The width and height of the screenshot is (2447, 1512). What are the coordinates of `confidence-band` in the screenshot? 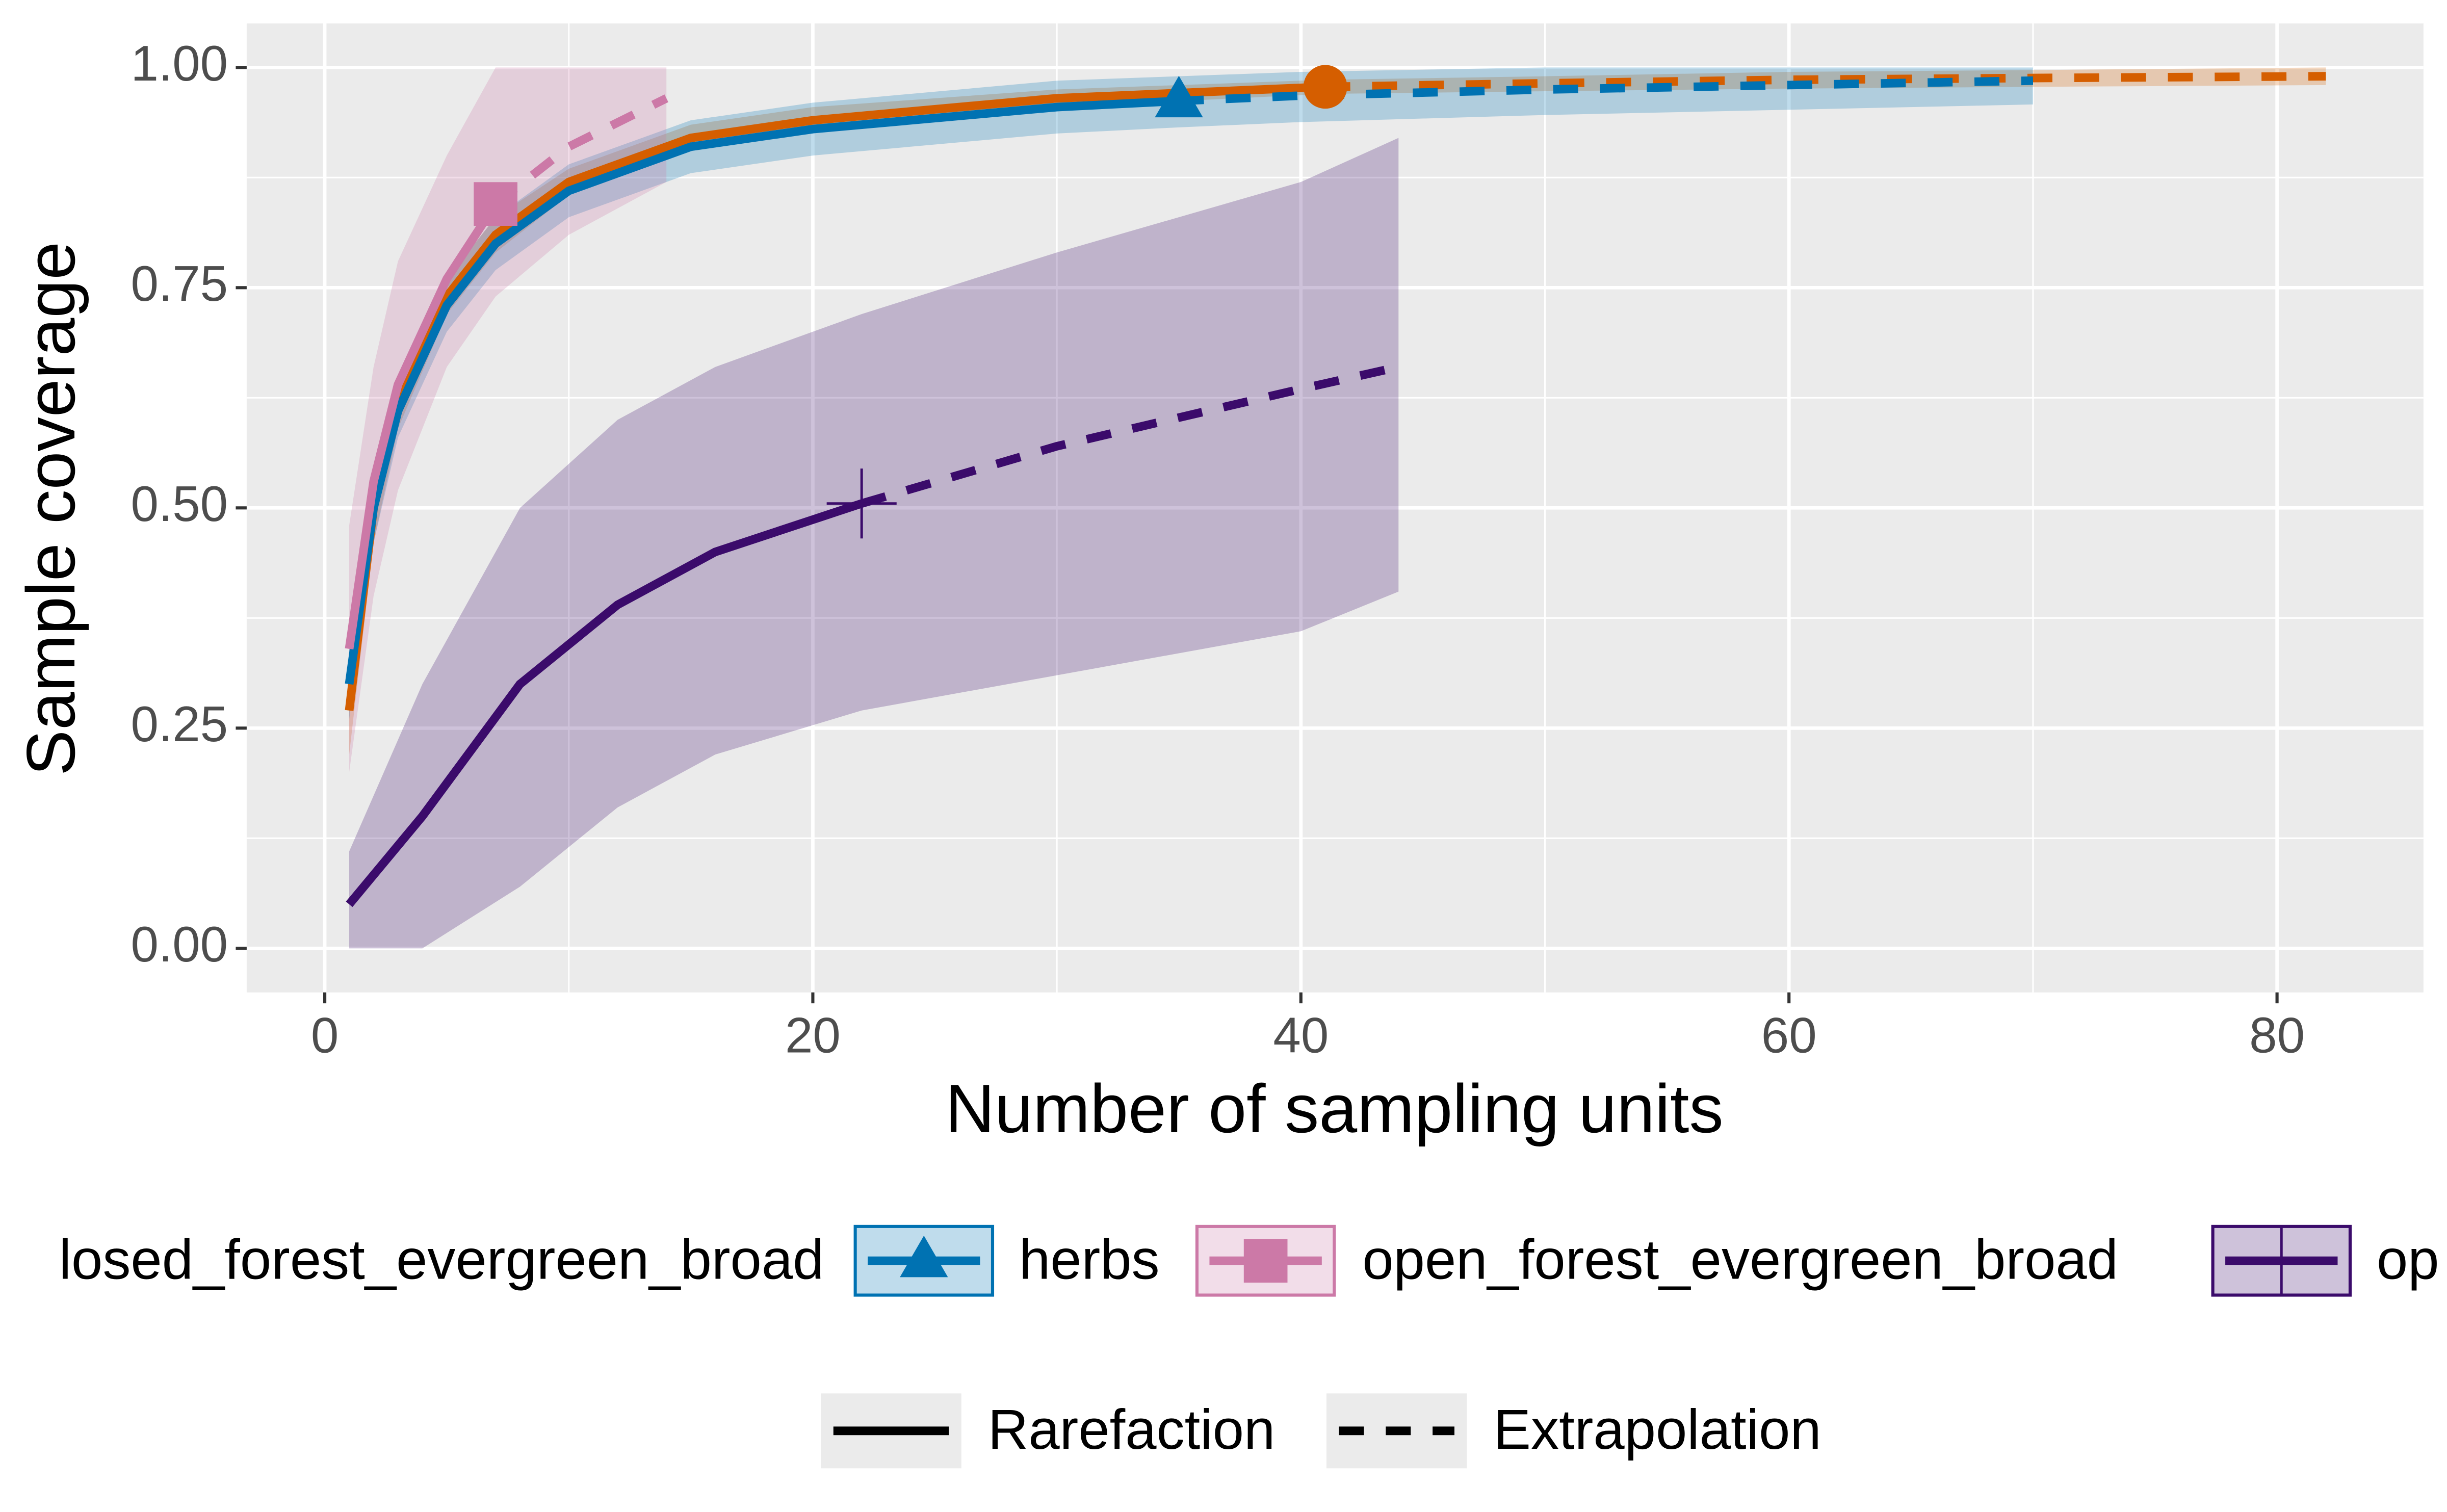 It's located at (508, 419).